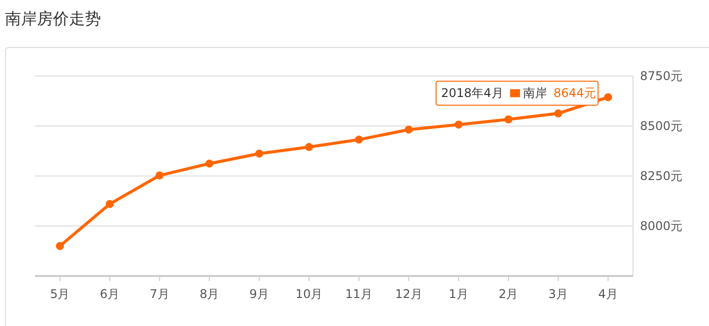 This screenshot has width=709, height=326. I want to click on x-tick-label: 1月, so click(458, 294).